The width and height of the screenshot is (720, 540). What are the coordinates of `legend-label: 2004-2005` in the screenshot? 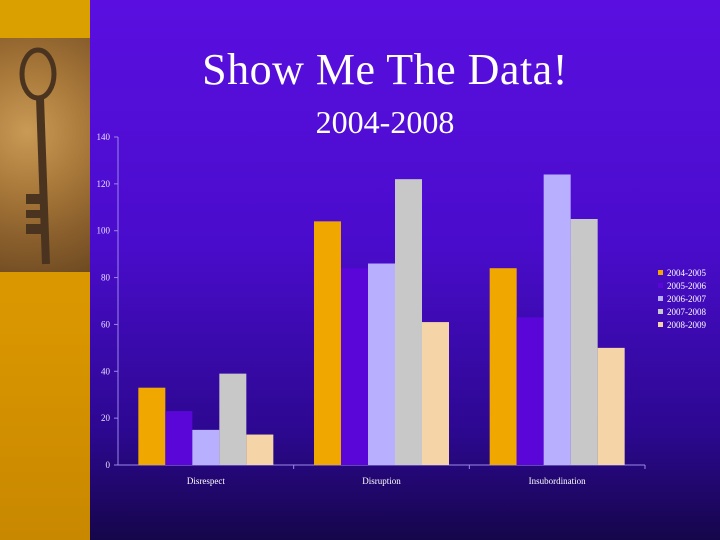 It's located at (686, 273).